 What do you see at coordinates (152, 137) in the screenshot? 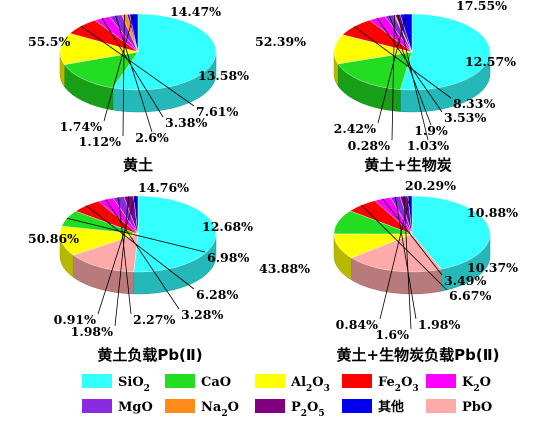
I see `data-label: 2.6%` at bounding box center [152, 137].